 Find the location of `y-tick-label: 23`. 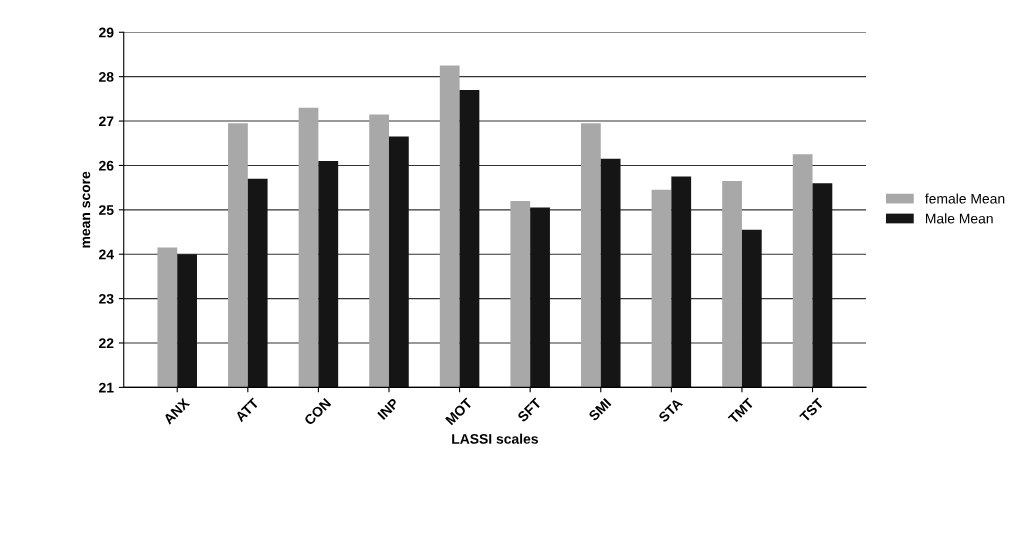

y-tick-label: 23 is located at coordinates (106, 298).